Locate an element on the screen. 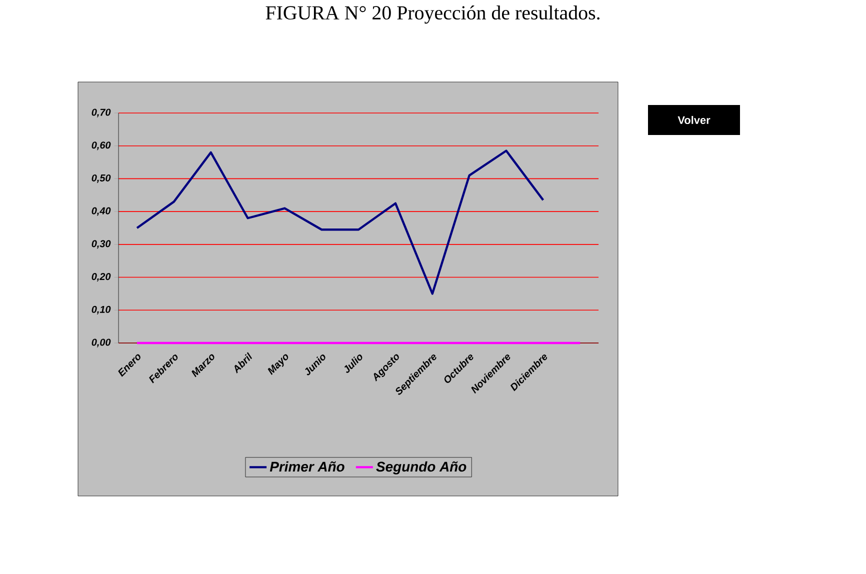  chart-title: FIGURA N° 20 Proyección de resultados. is located at coordinates (433, 15).